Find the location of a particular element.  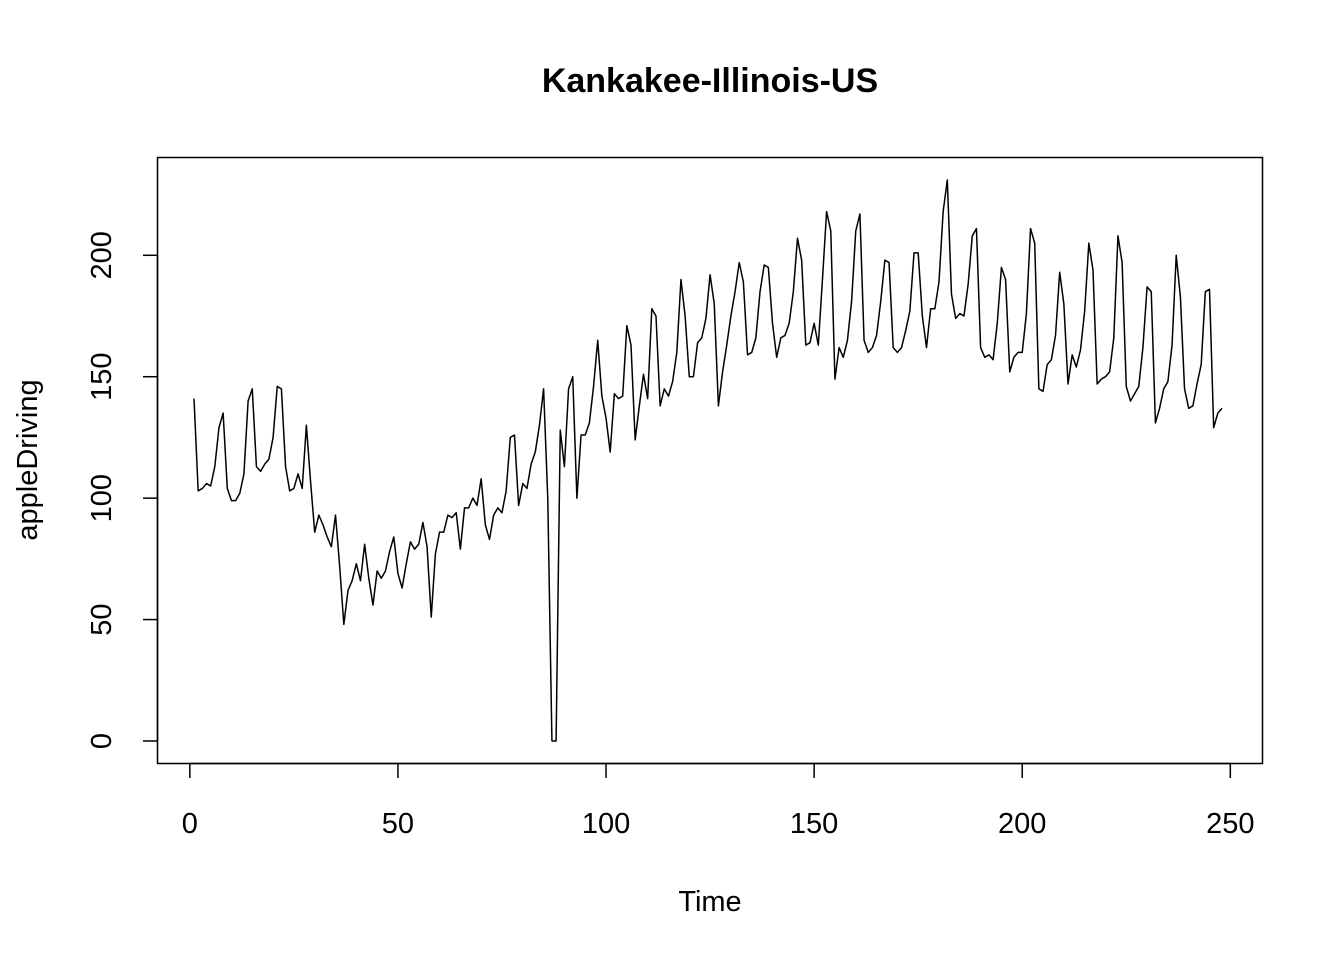

y-tick-label: 50 is located at coordinates (102, 619).